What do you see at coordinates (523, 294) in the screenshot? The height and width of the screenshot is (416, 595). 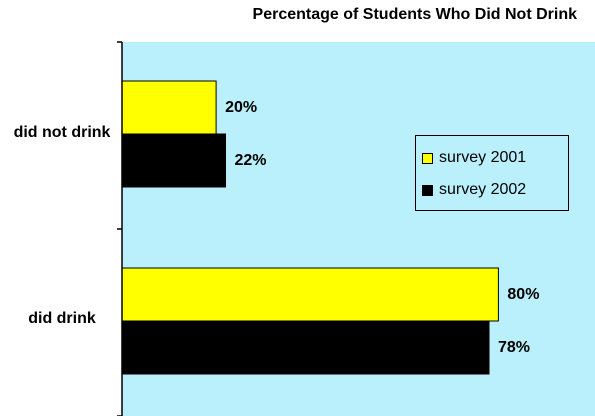 I see `data-label: 80%` at bounding box center [523, 294].